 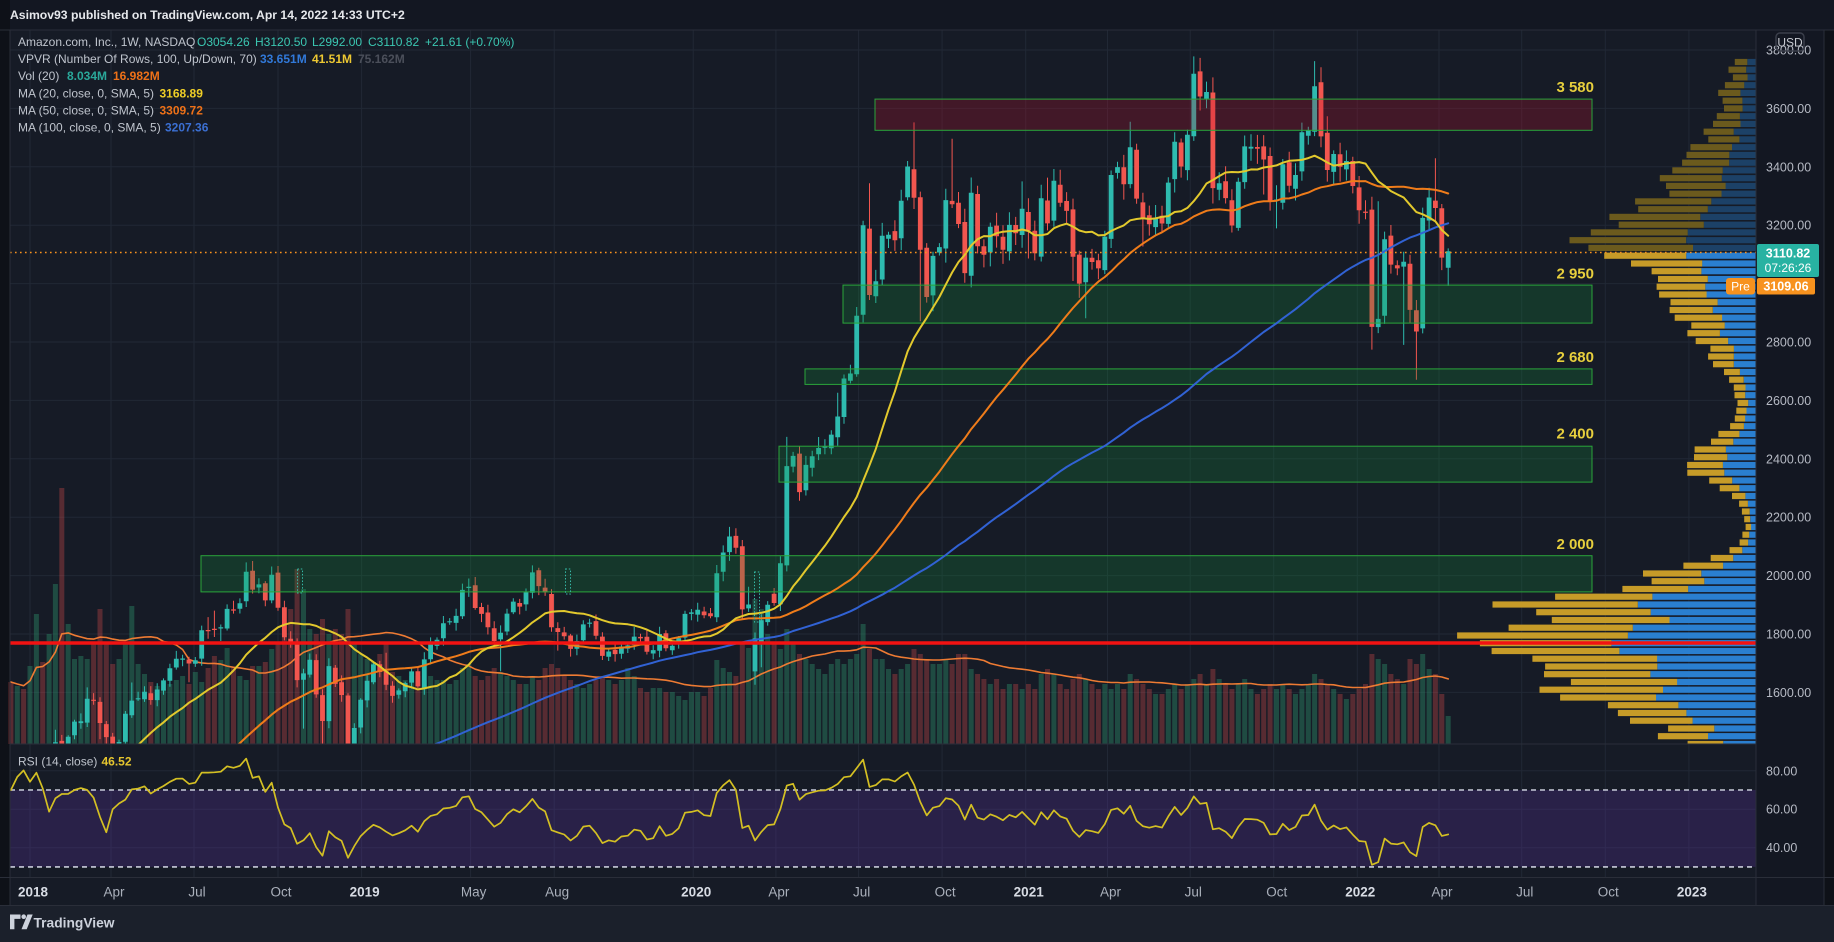 What do you see at coordinates (117, 761) in the screenshot?
I see `svg-text: 46.52` at bounding box center [117, 761].